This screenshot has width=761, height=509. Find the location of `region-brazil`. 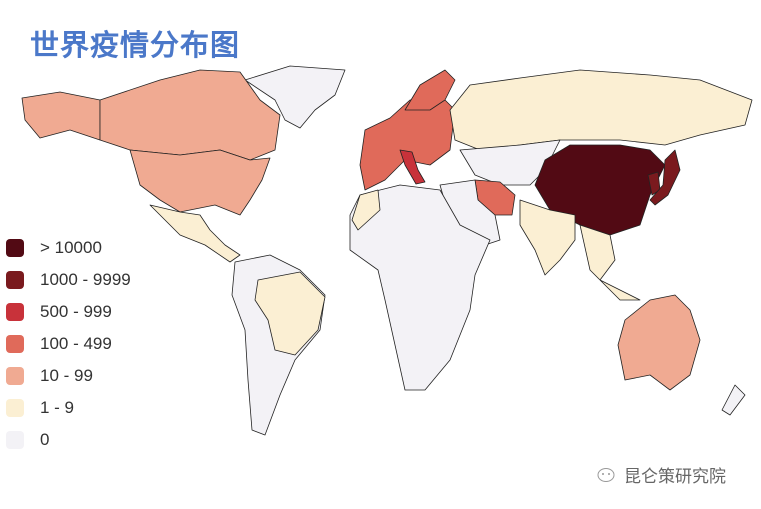

region-brazil is located at coordinates (290, 313).